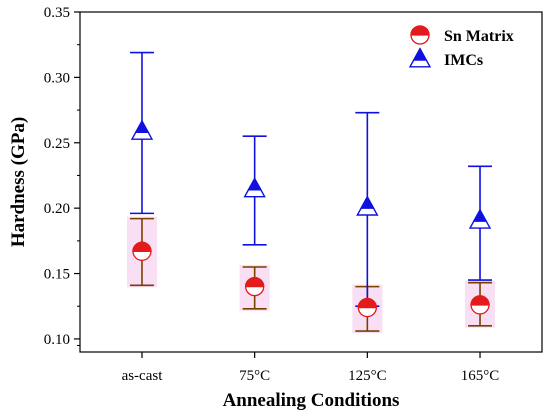 Image resolution: width=550 pixels, height=416 pixels. What do you see at coordinates (57, 209) in the screenshot?
I see `y-tick-label: 0.20` at bounding box center [57, 209].